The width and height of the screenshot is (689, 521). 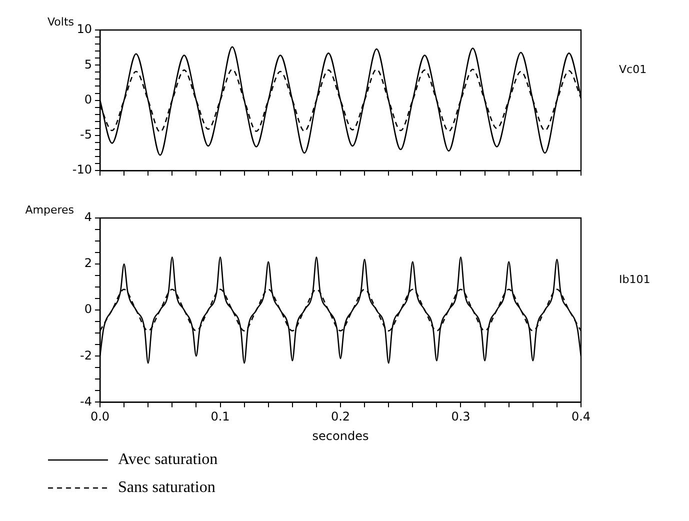 I want to click on y-tick-label: -2, so click(x=86, y=355).